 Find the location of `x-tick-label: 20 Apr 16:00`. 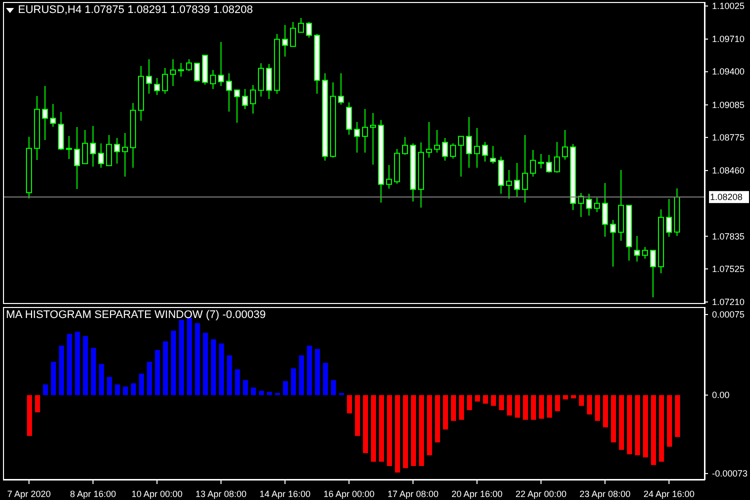

x-tick-label: 20 Apr 16:00 is located at coordinates (477, 494).